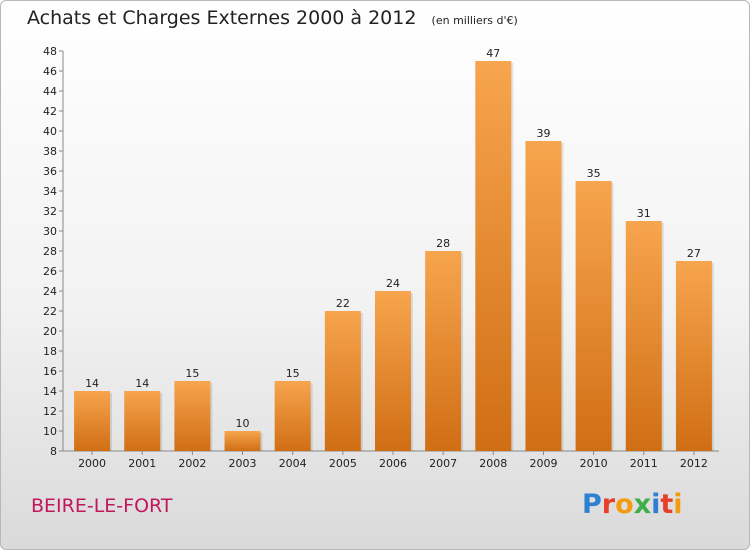 This screenshot has height=550, width=750. What do you see at coordinates (632, 504) in the screenshot?
I see `brand-logo: Proxiti` at bounding box center [632, 504].